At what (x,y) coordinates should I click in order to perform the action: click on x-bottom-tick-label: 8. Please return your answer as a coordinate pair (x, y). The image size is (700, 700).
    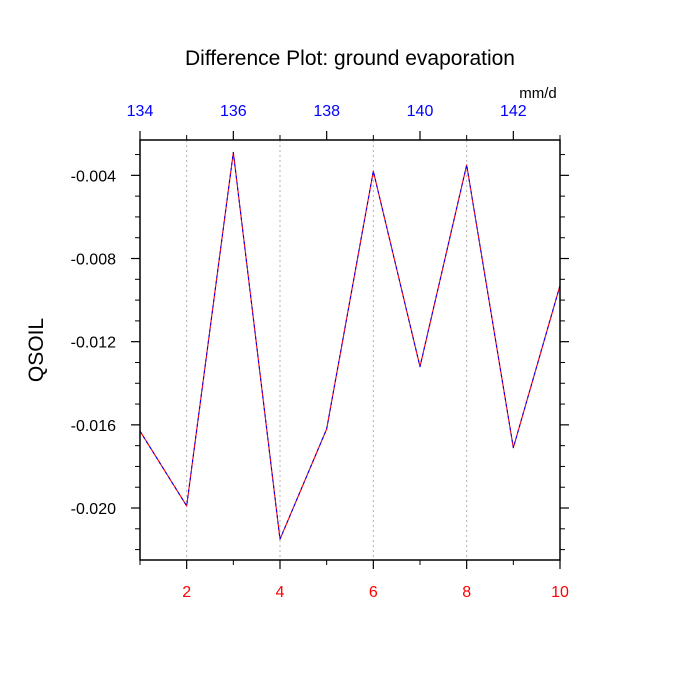
    Looking at the image, I should click on (466, 592).